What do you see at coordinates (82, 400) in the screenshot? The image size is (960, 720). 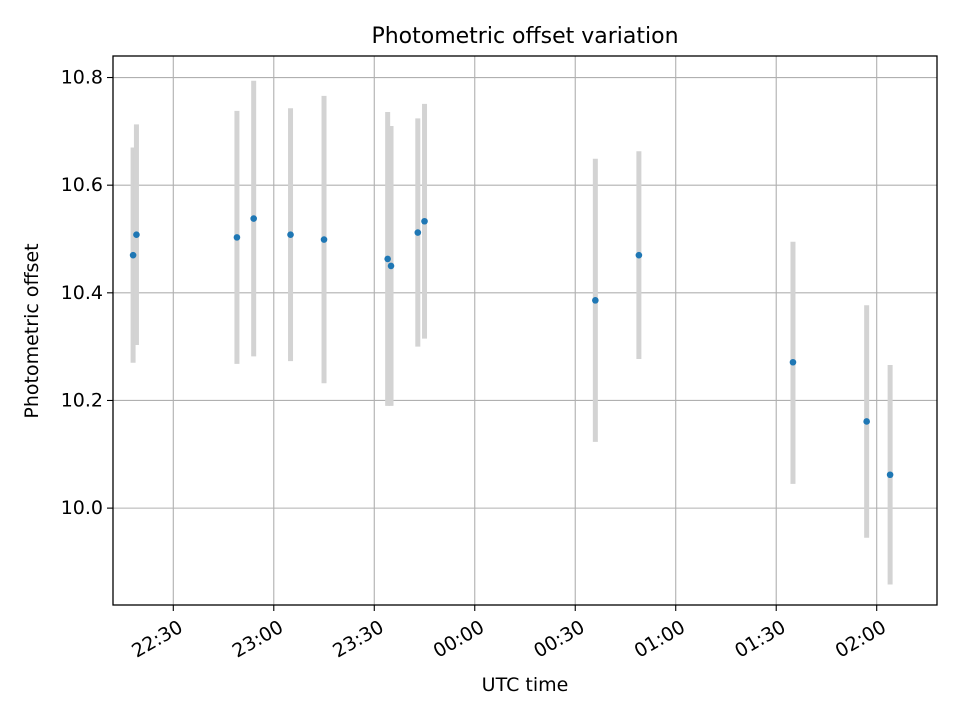 I see `y-tick-label: 10.2` at bounding box center [82, 400].